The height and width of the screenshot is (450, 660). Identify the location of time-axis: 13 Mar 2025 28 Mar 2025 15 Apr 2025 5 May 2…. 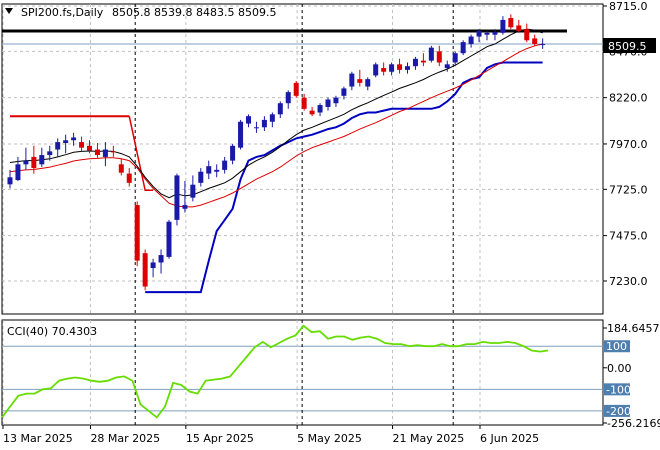
(270, 435).